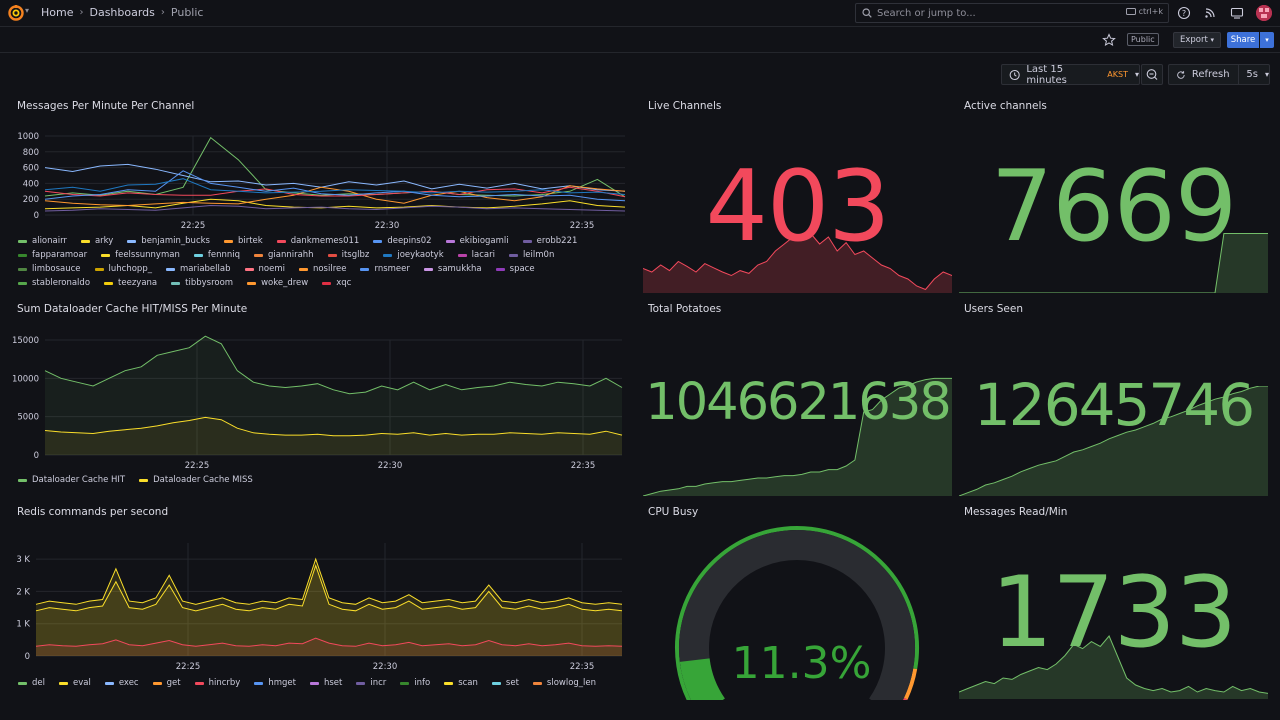 The image size is (1280, 720). Describe the element at coordinates (1113, 441) in the screenshot. I see `sparkline-area` at that location.